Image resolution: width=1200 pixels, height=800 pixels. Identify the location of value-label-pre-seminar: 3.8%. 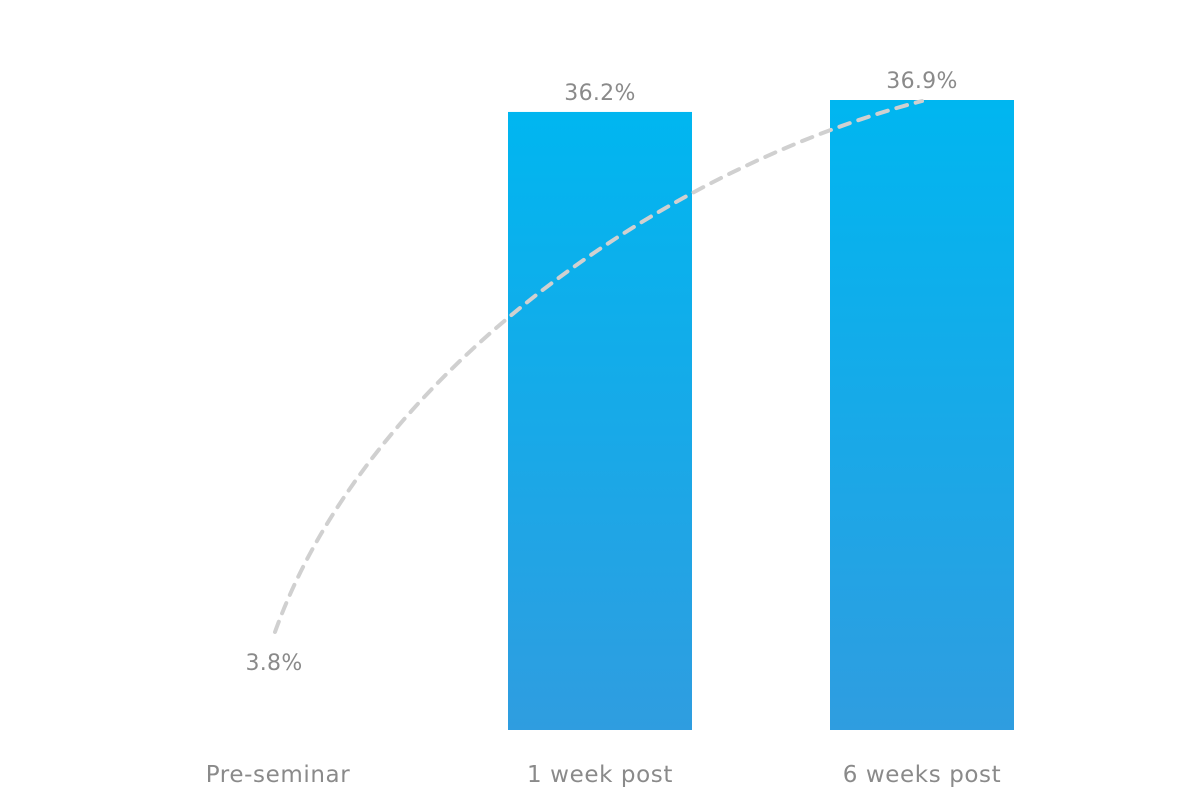
(273, 663).